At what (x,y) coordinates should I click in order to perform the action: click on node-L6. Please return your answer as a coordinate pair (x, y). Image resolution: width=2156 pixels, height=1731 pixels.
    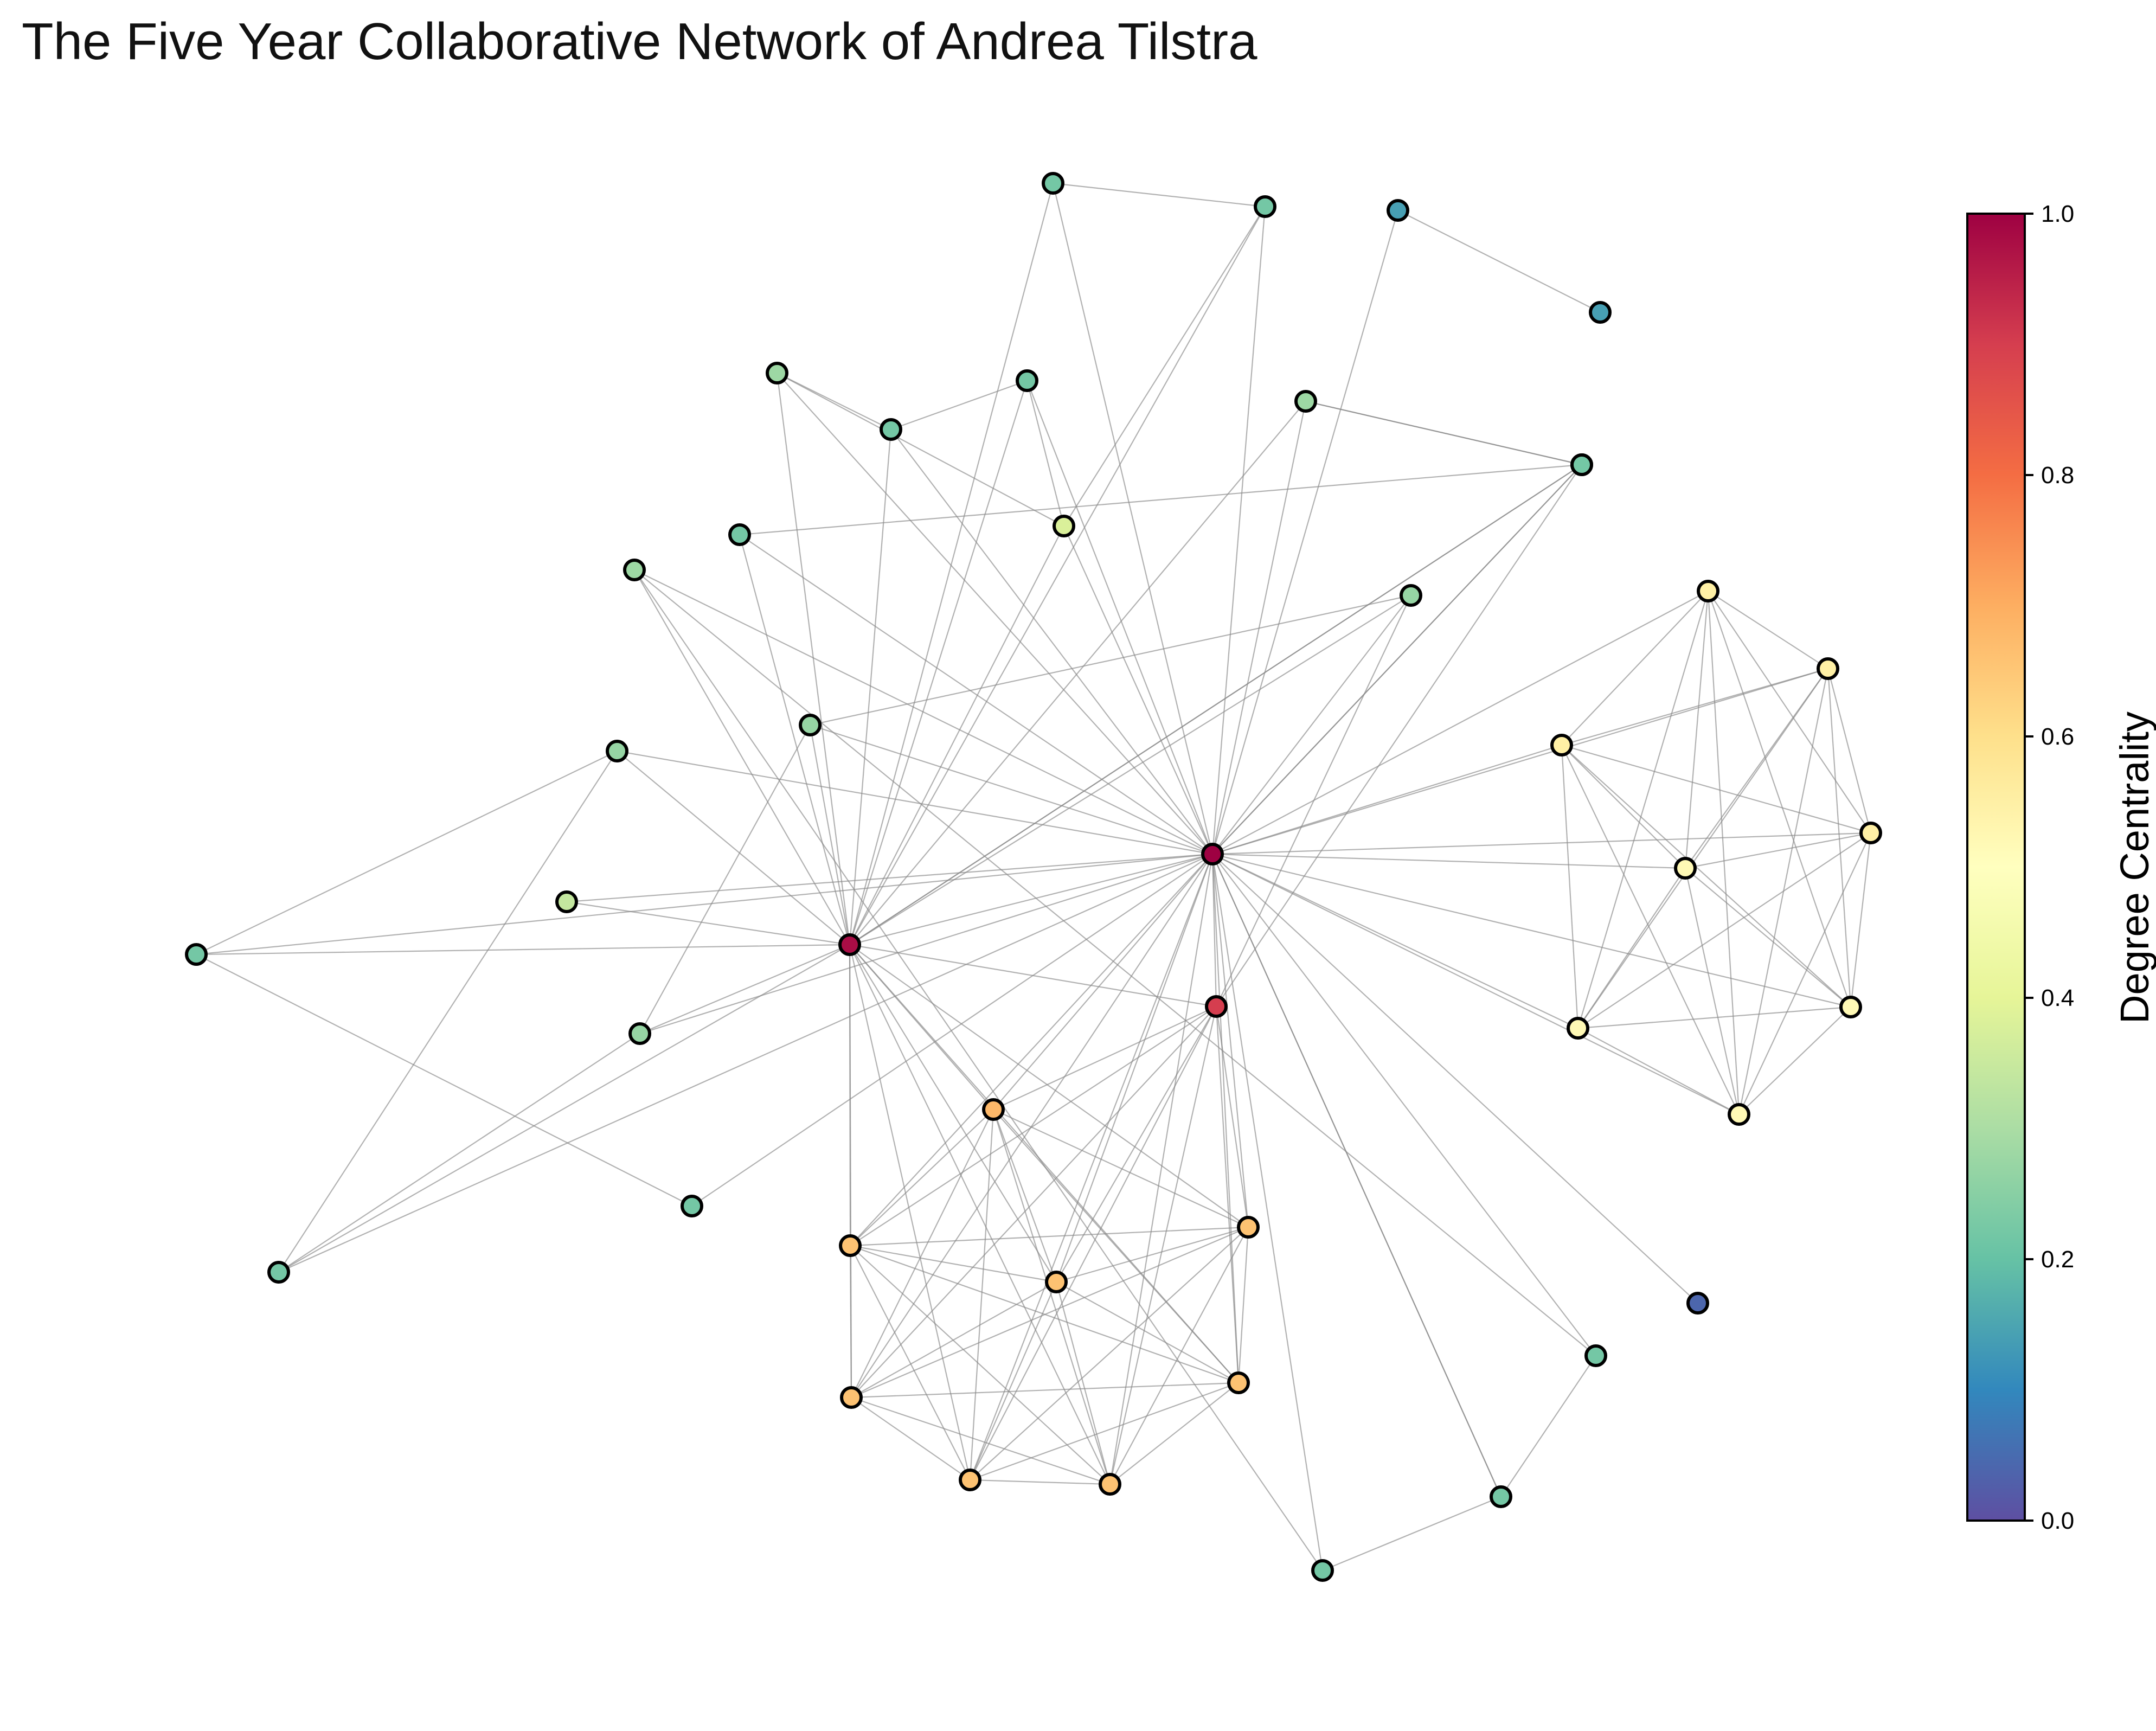
    Looking at the image, I should click on (617, 751).